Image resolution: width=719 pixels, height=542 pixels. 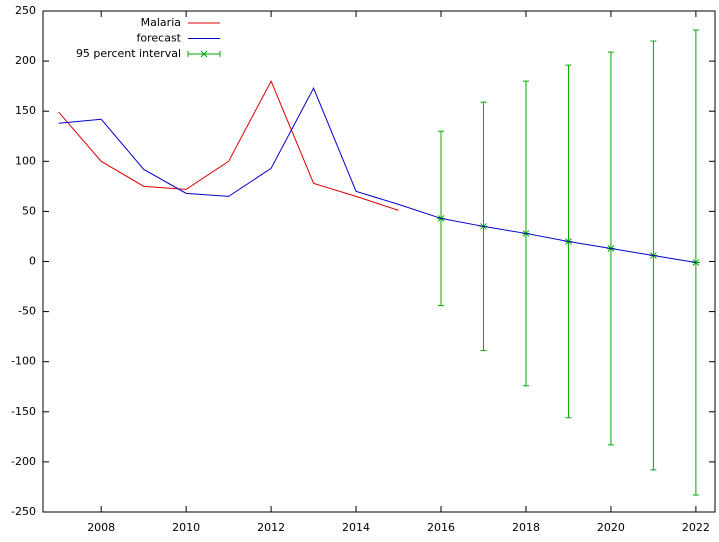 I want to click on x-tick-label: 2022, so click(x=696, y=527).